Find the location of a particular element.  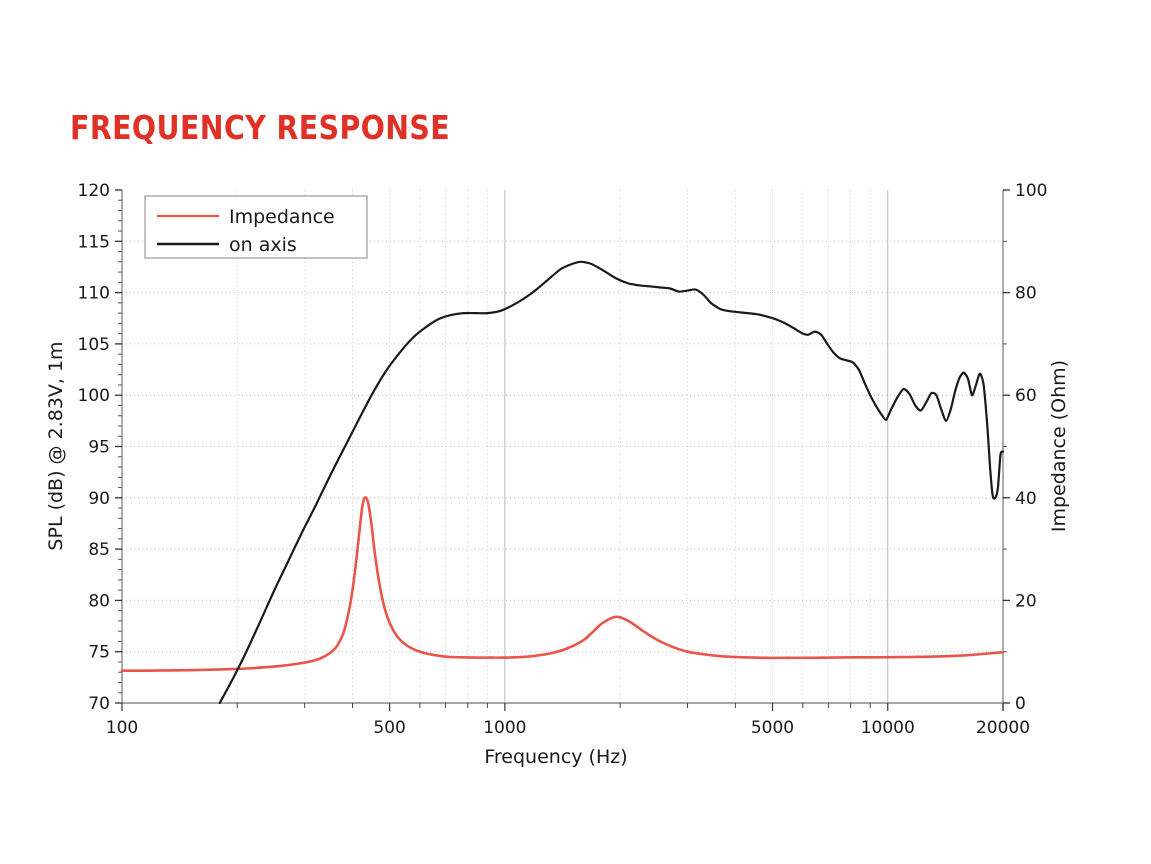

legend-label-impedance: Impedance is located at coordinates (282, 217).